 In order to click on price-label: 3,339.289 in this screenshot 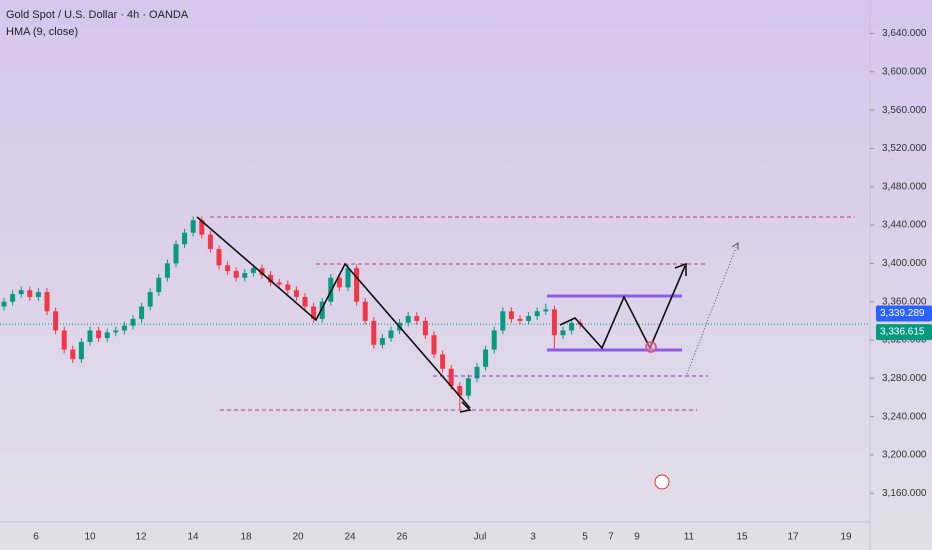, I will do `click(902, 313)`.